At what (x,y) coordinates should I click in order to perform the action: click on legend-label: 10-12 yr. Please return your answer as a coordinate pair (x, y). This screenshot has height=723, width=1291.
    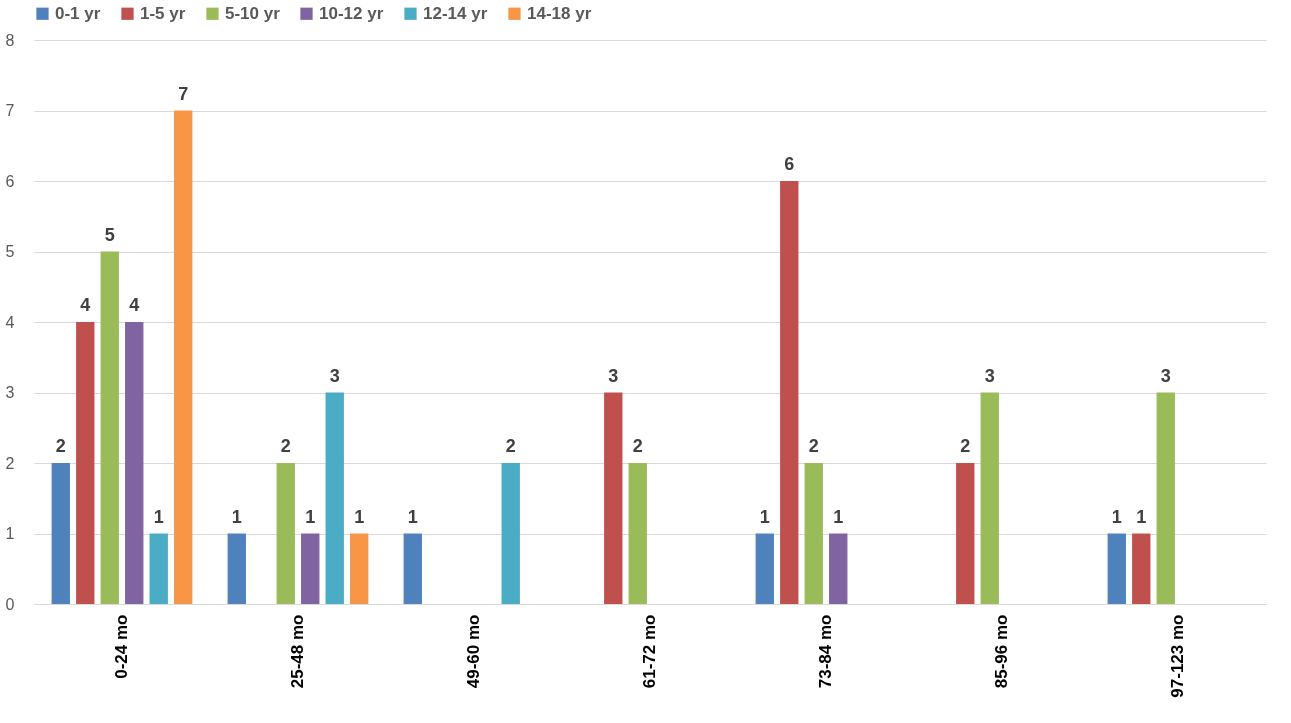
    Looking at the image, I should click on (351, 13).